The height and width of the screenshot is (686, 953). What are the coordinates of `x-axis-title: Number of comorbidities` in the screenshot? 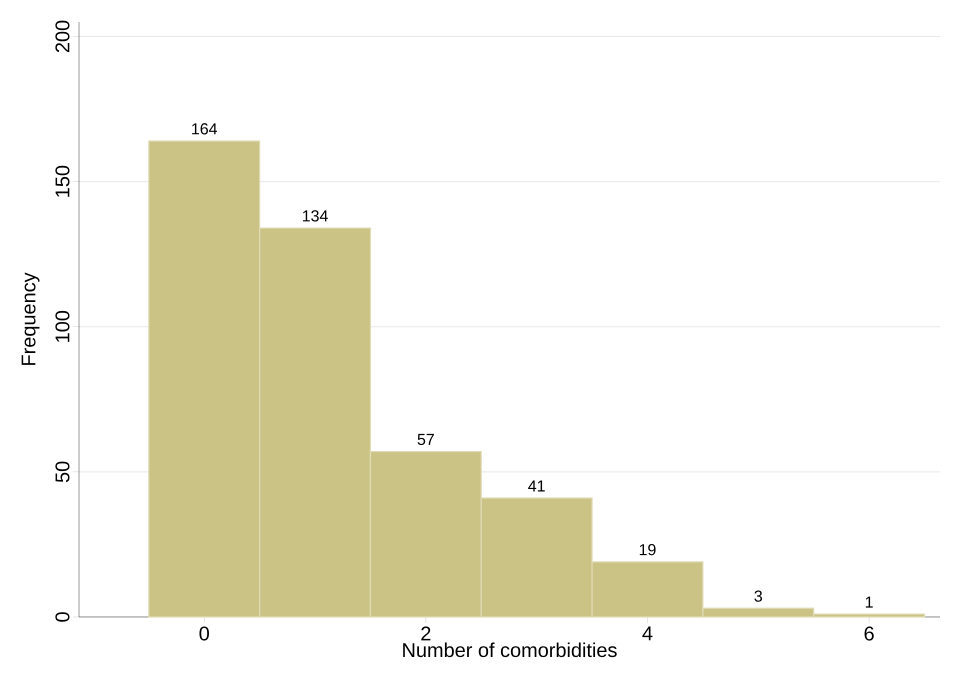 It's located at (510, 650).